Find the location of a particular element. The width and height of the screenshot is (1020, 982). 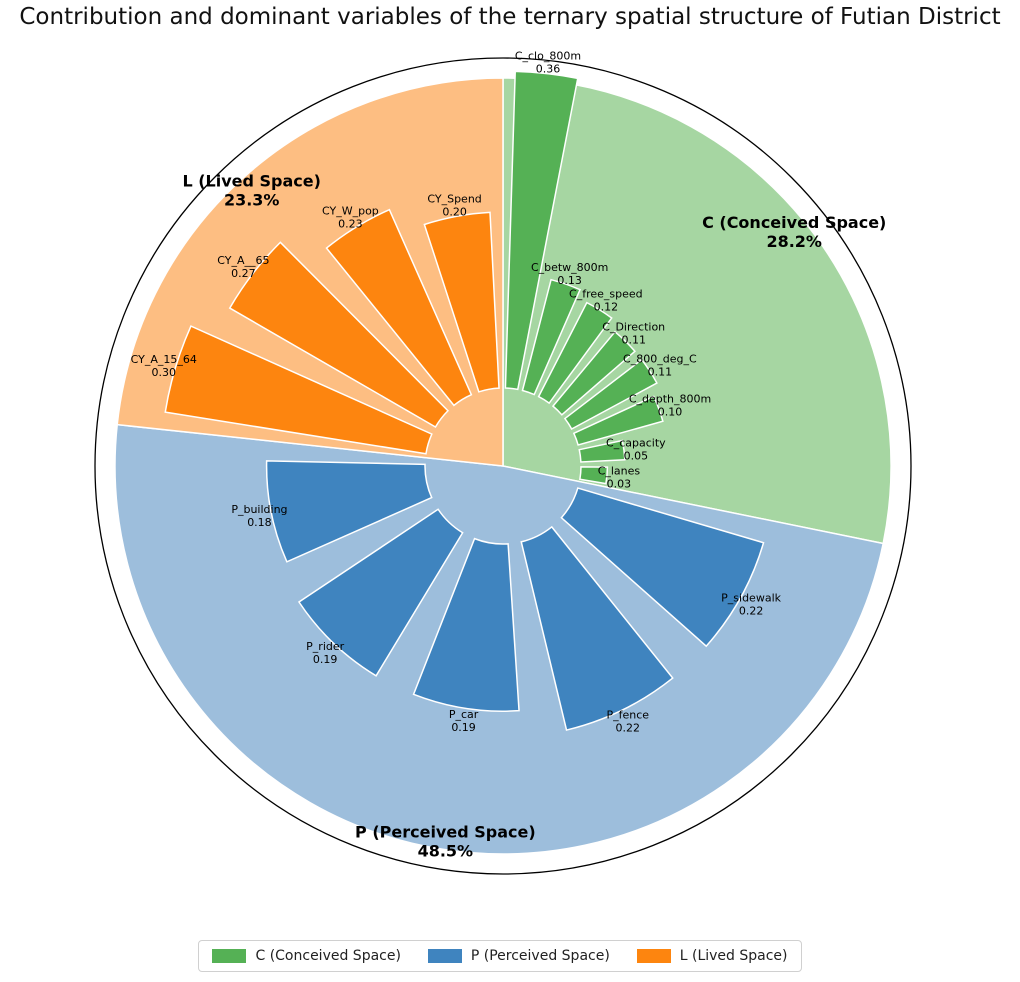

bar-value-p-sidewalk: 0.22 is located at coordinates (751, 610).